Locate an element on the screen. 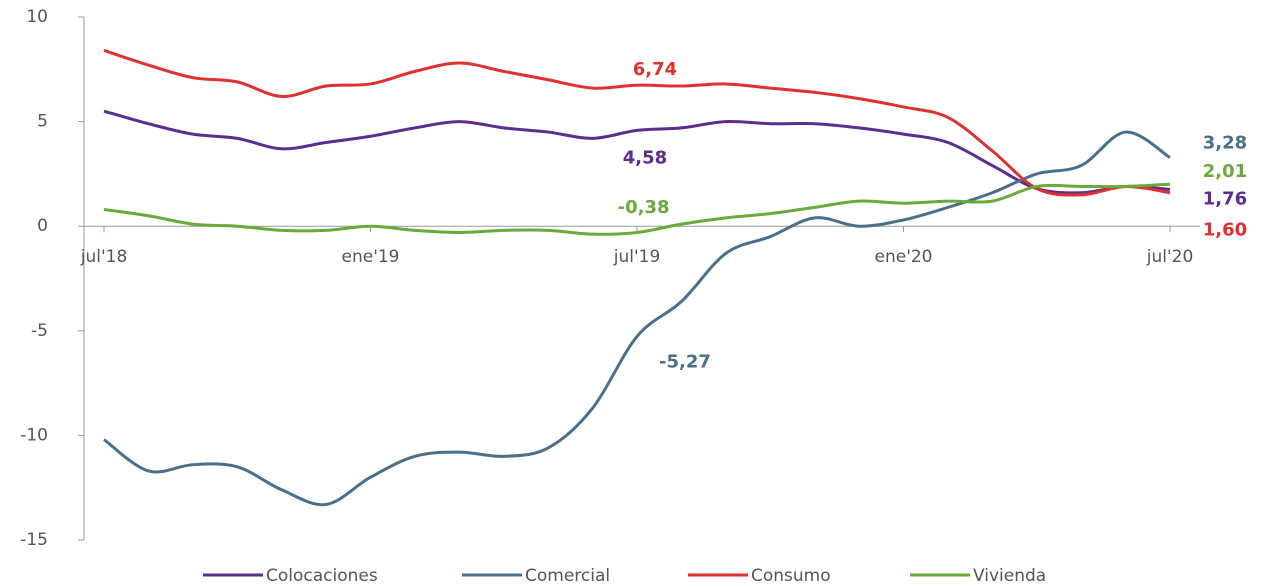  y-tick-label: 10 is located at coordinates (37, 17).